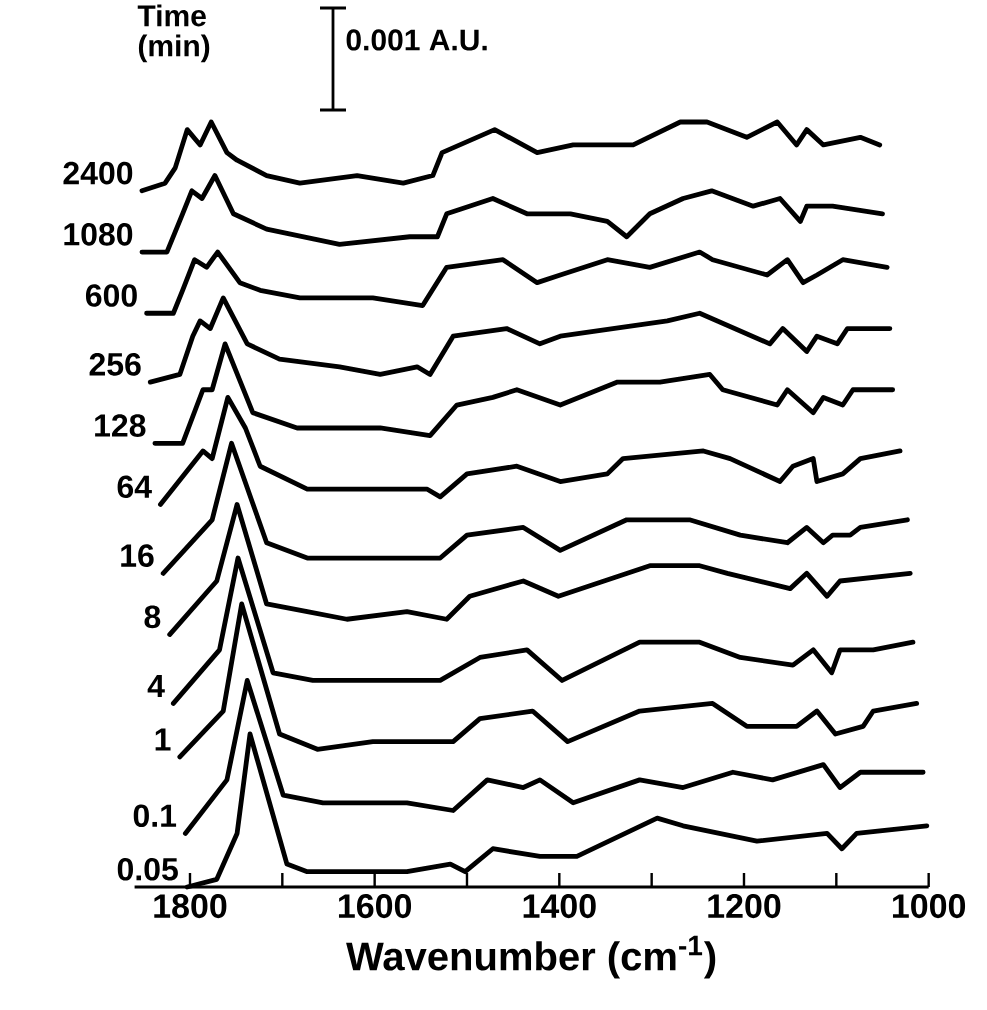 Image resolution: width=987 pixels, height=1010 pixels. What do you see at coordinates (98, 173) in the screenshot?
I see `series-label: 2400` at bounding box center [98, 173].